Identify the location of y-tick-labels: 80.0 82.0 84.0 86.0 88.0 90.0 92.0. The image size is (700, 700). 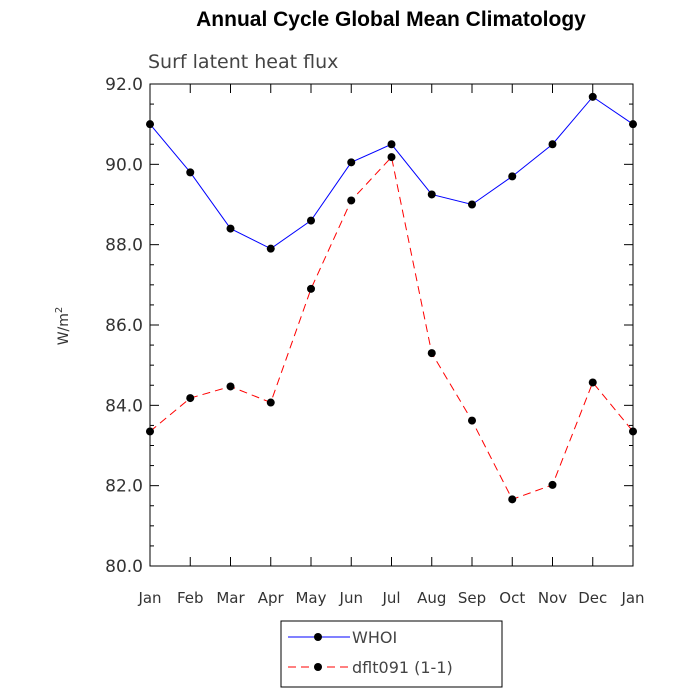
(124, 326).